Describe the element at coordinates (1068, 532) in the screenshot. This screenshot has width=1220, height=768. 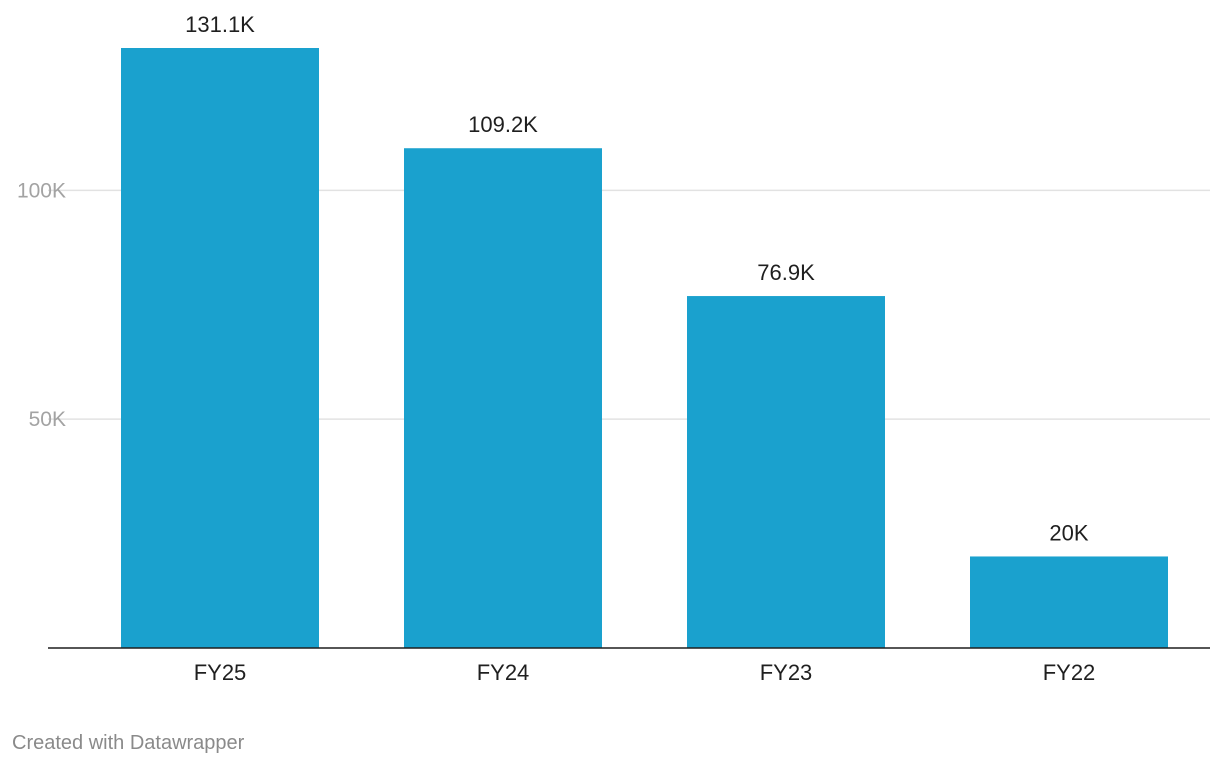
I see `value-label: 20K` at that location.